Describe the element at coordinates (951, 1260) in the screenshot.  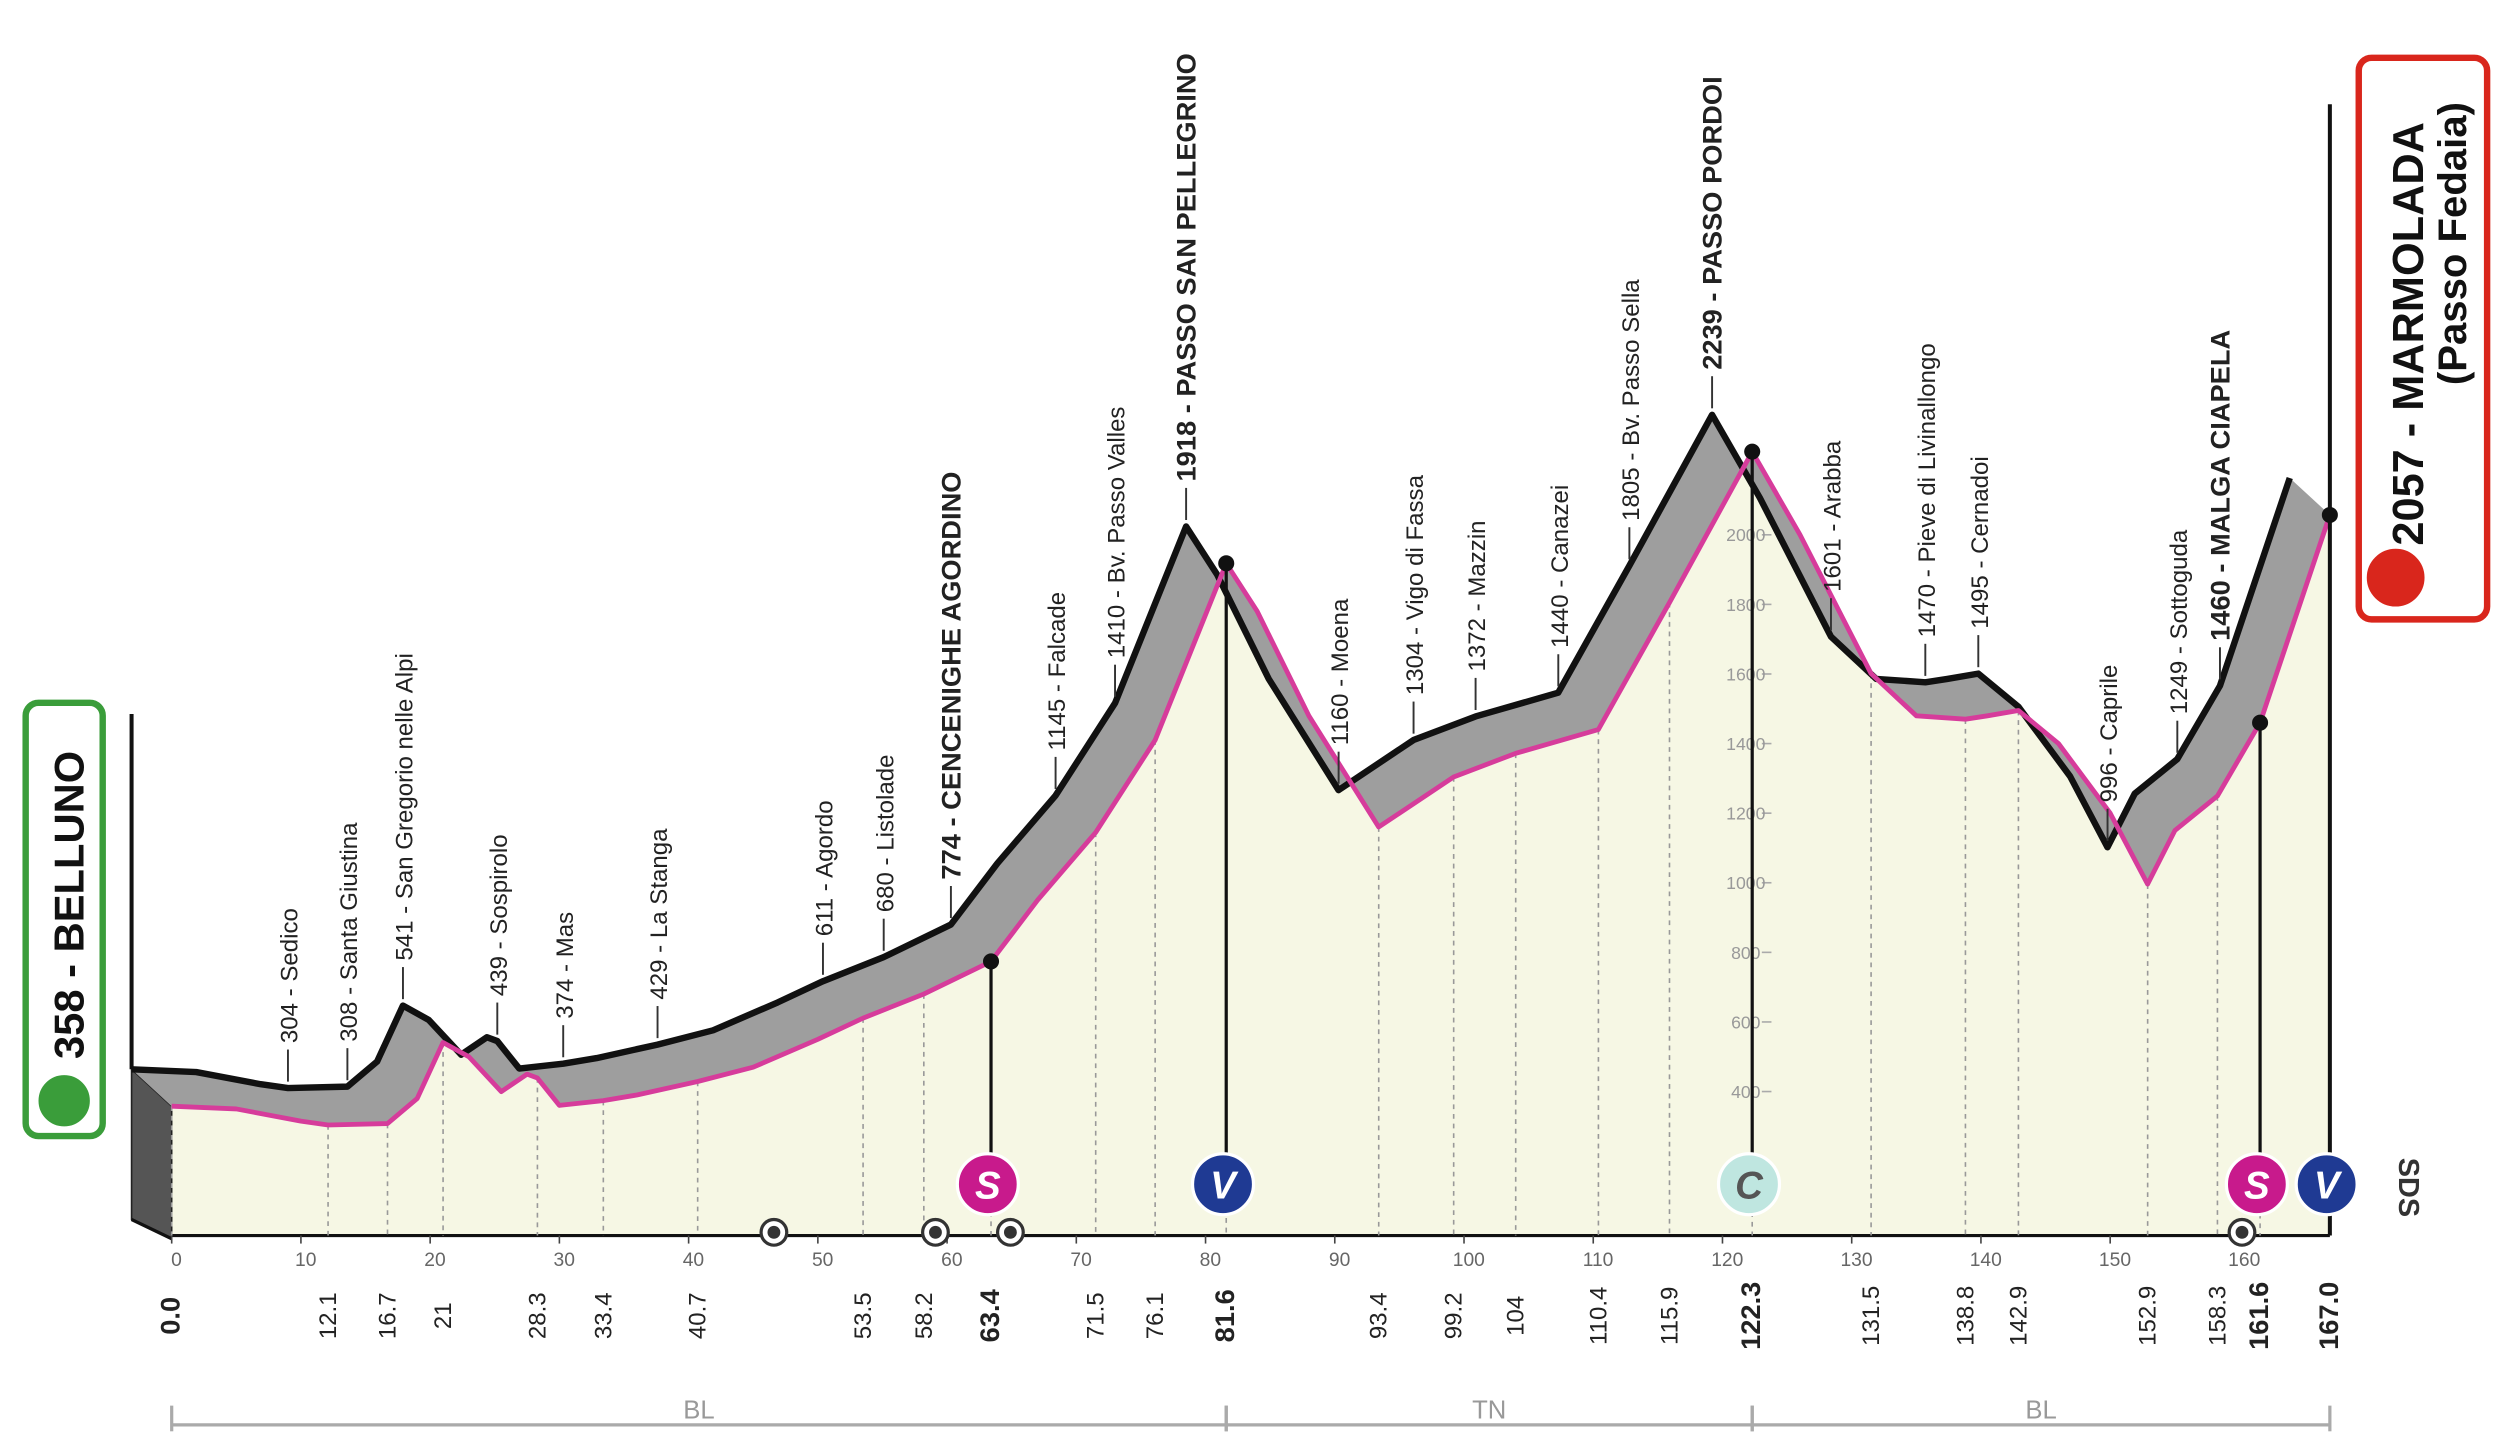
I see `x-tick-label: 60` at that location.